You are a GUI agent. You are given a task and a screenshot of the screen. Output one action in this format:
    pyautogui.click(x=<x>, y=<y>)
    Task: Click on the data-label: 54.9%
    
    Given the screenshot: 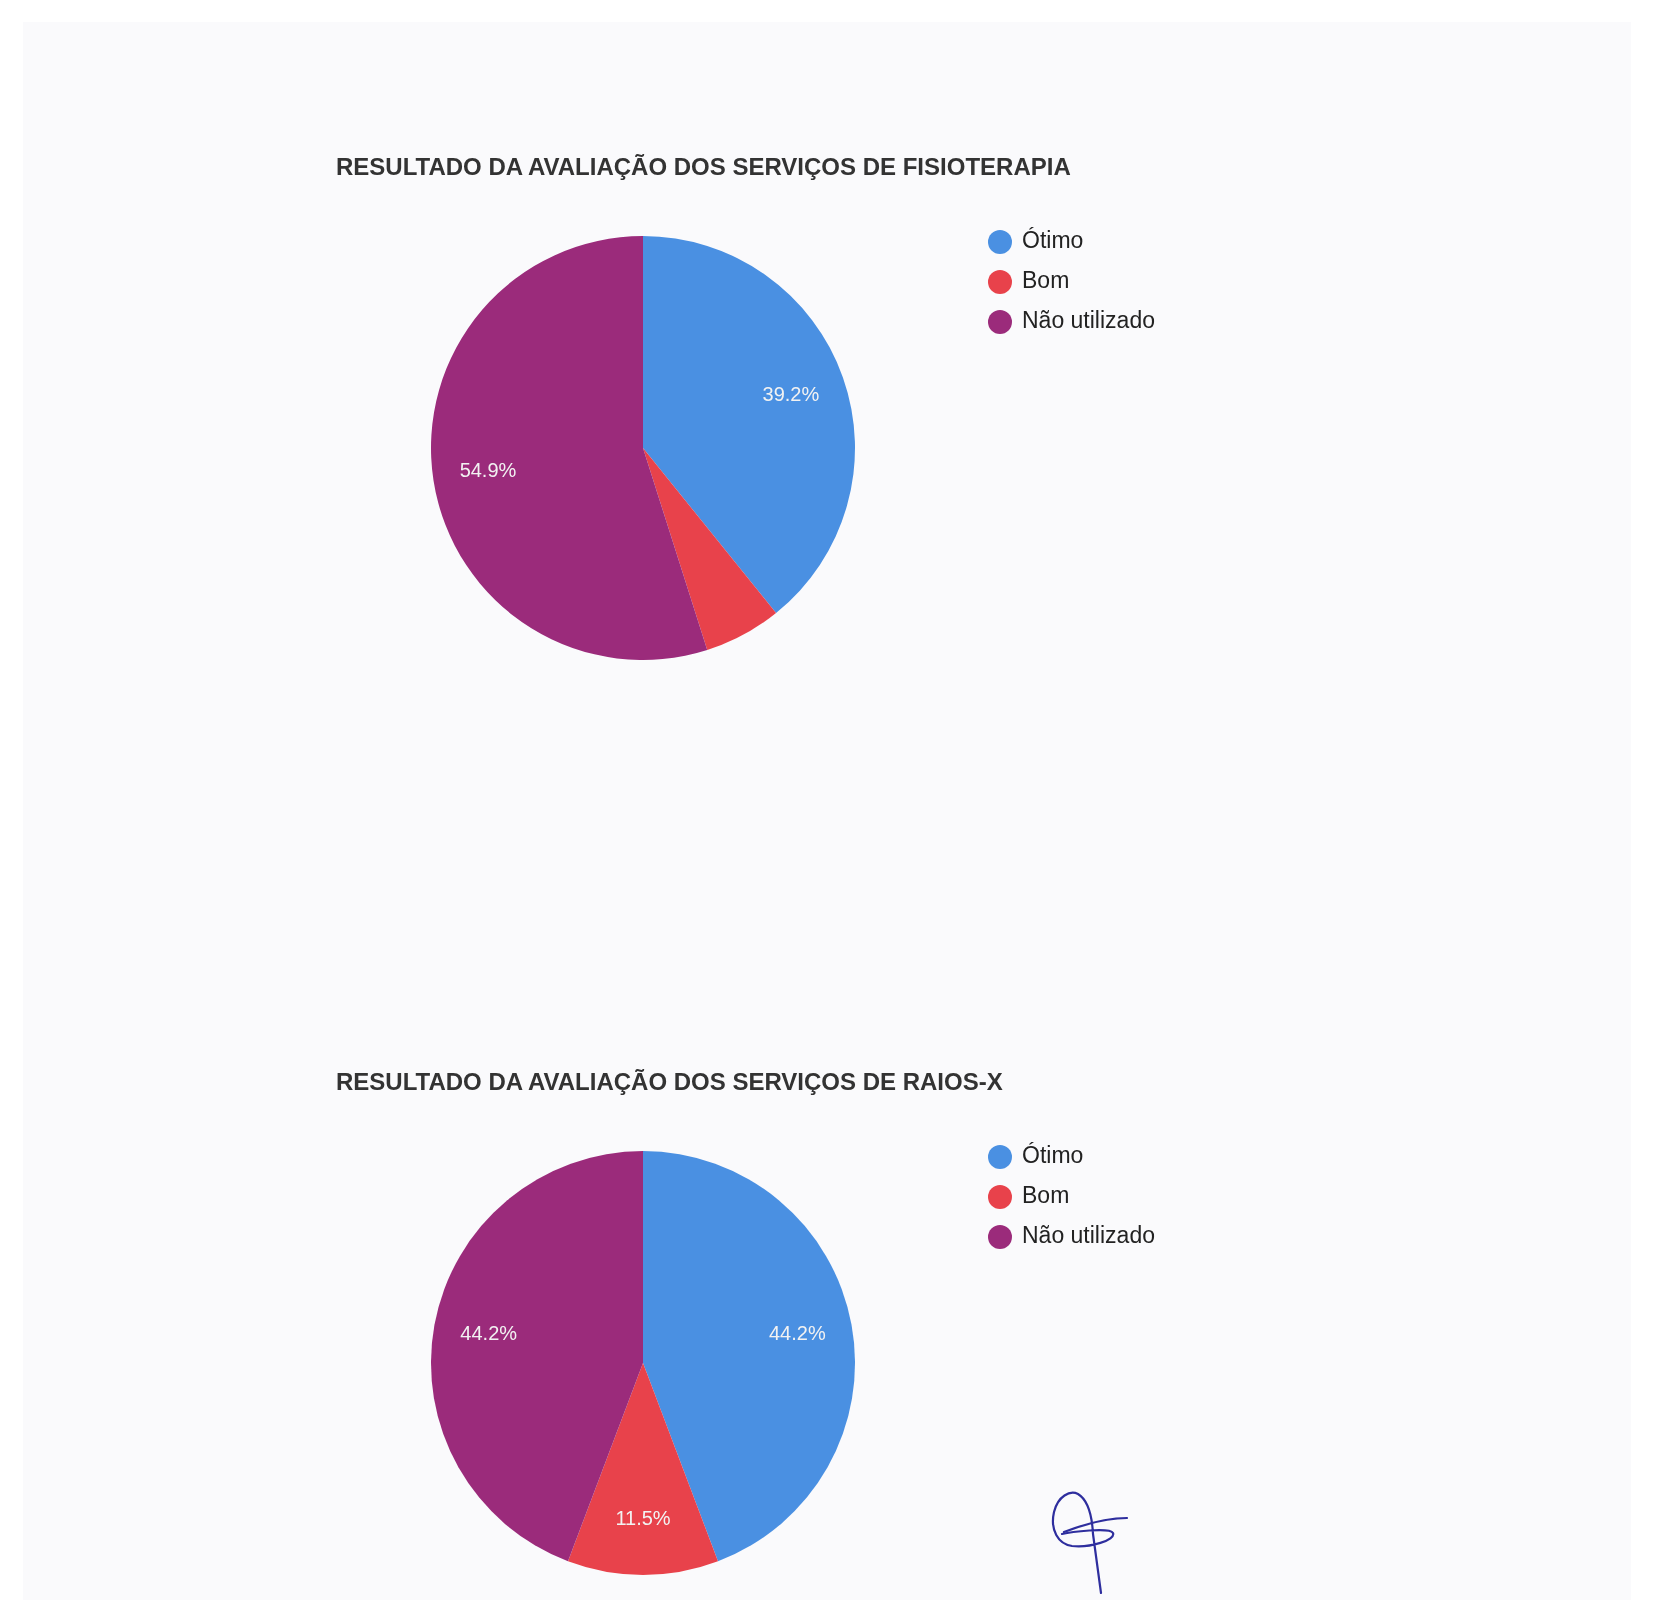 What is the action you would take?
    pyautogui.click(x=488, y=470)
    